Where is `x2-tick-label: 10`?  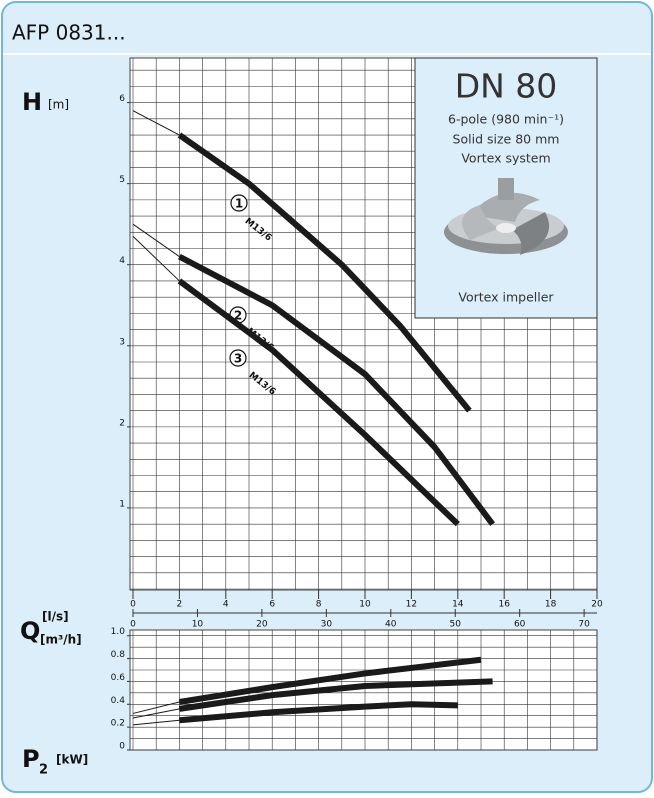 x2-tick-label: 10 is located at coordinates (198, 625).